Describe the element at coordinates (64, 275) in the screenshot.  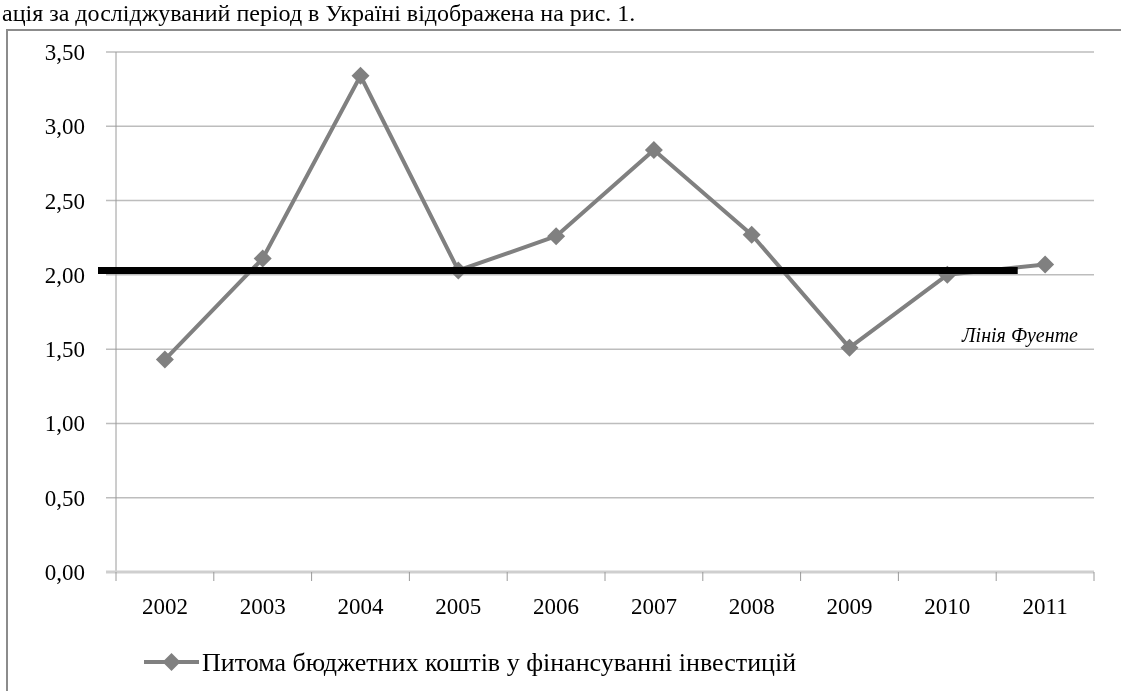
I see `y-tick-label: 2,00` at that location.